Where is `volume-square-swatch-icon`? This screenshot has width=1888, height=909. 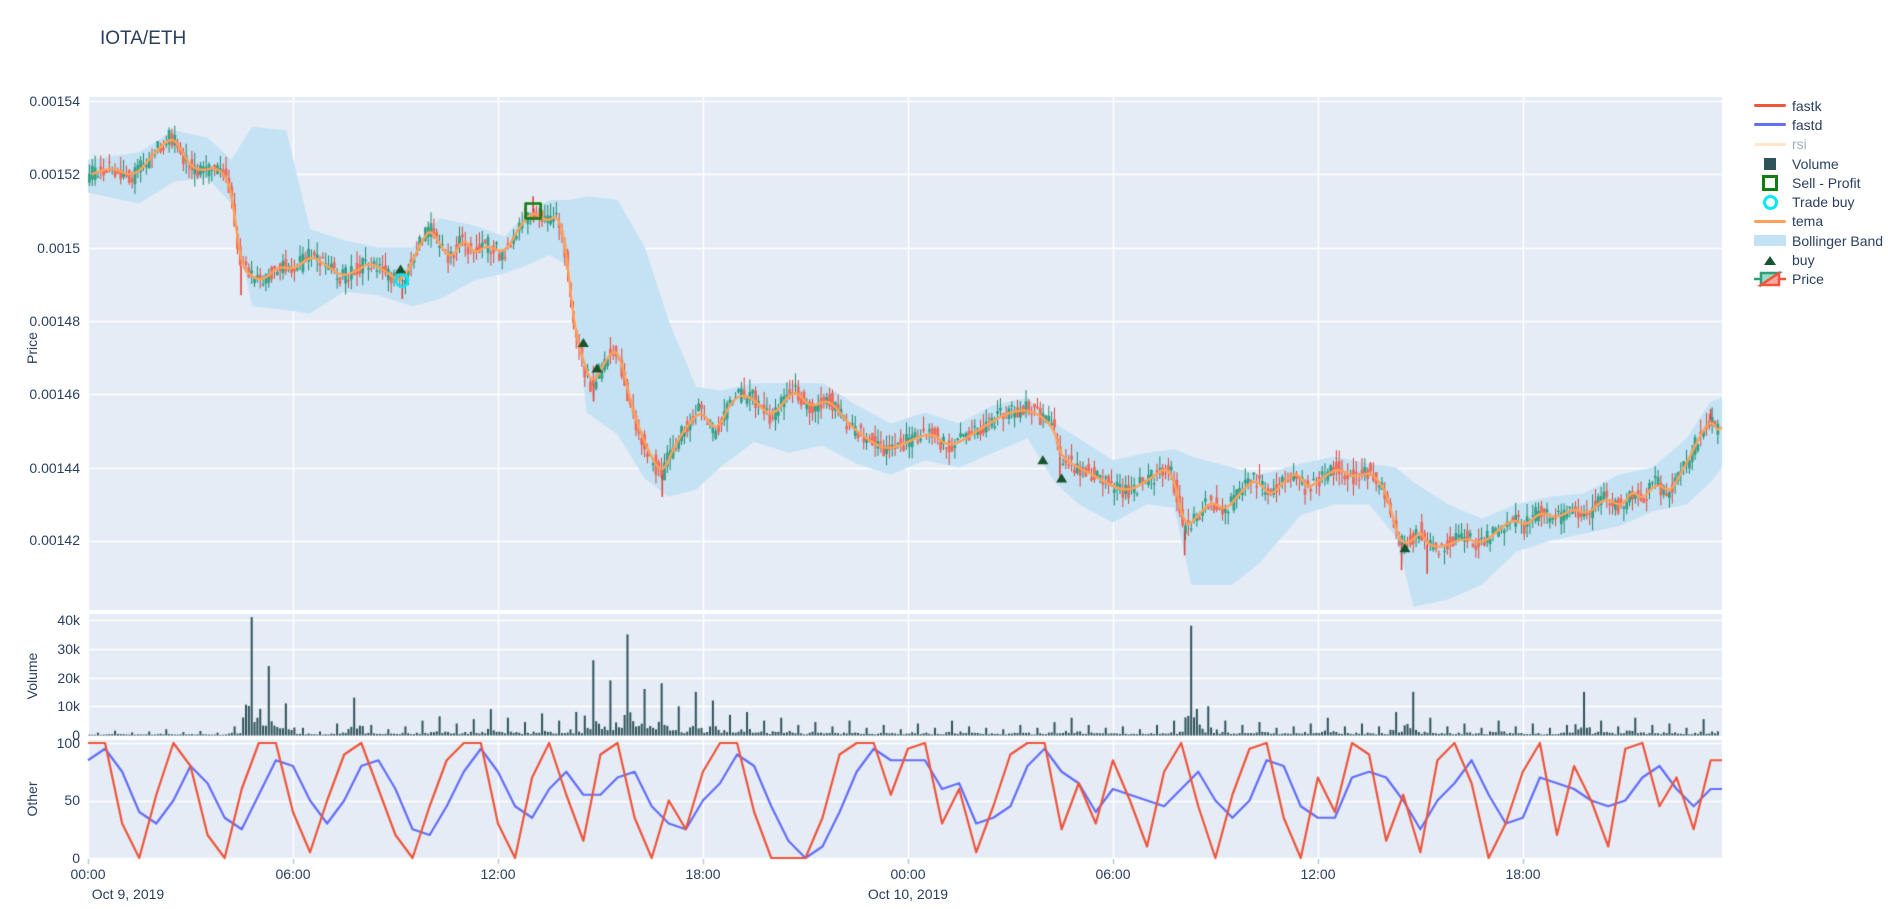
volume-square-swatch-icon is located at coordinates (1770, 163).